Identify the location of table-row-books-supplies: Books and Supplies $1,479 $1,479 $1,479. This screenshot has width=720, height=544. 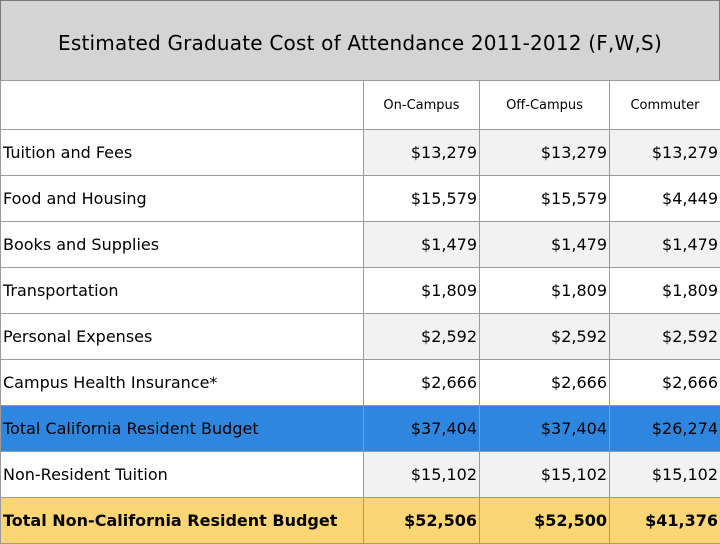
(360, 245).